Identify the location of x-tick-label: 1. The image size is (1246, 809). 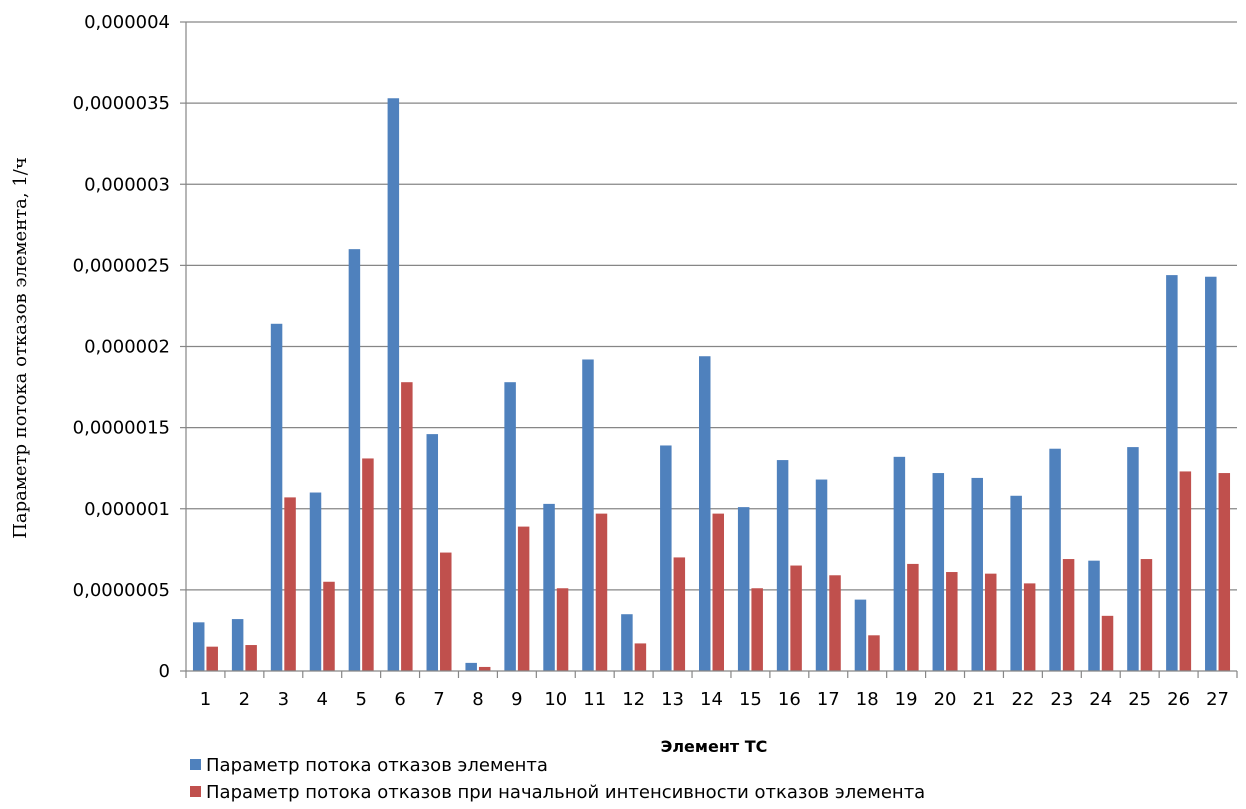
(205, 699).